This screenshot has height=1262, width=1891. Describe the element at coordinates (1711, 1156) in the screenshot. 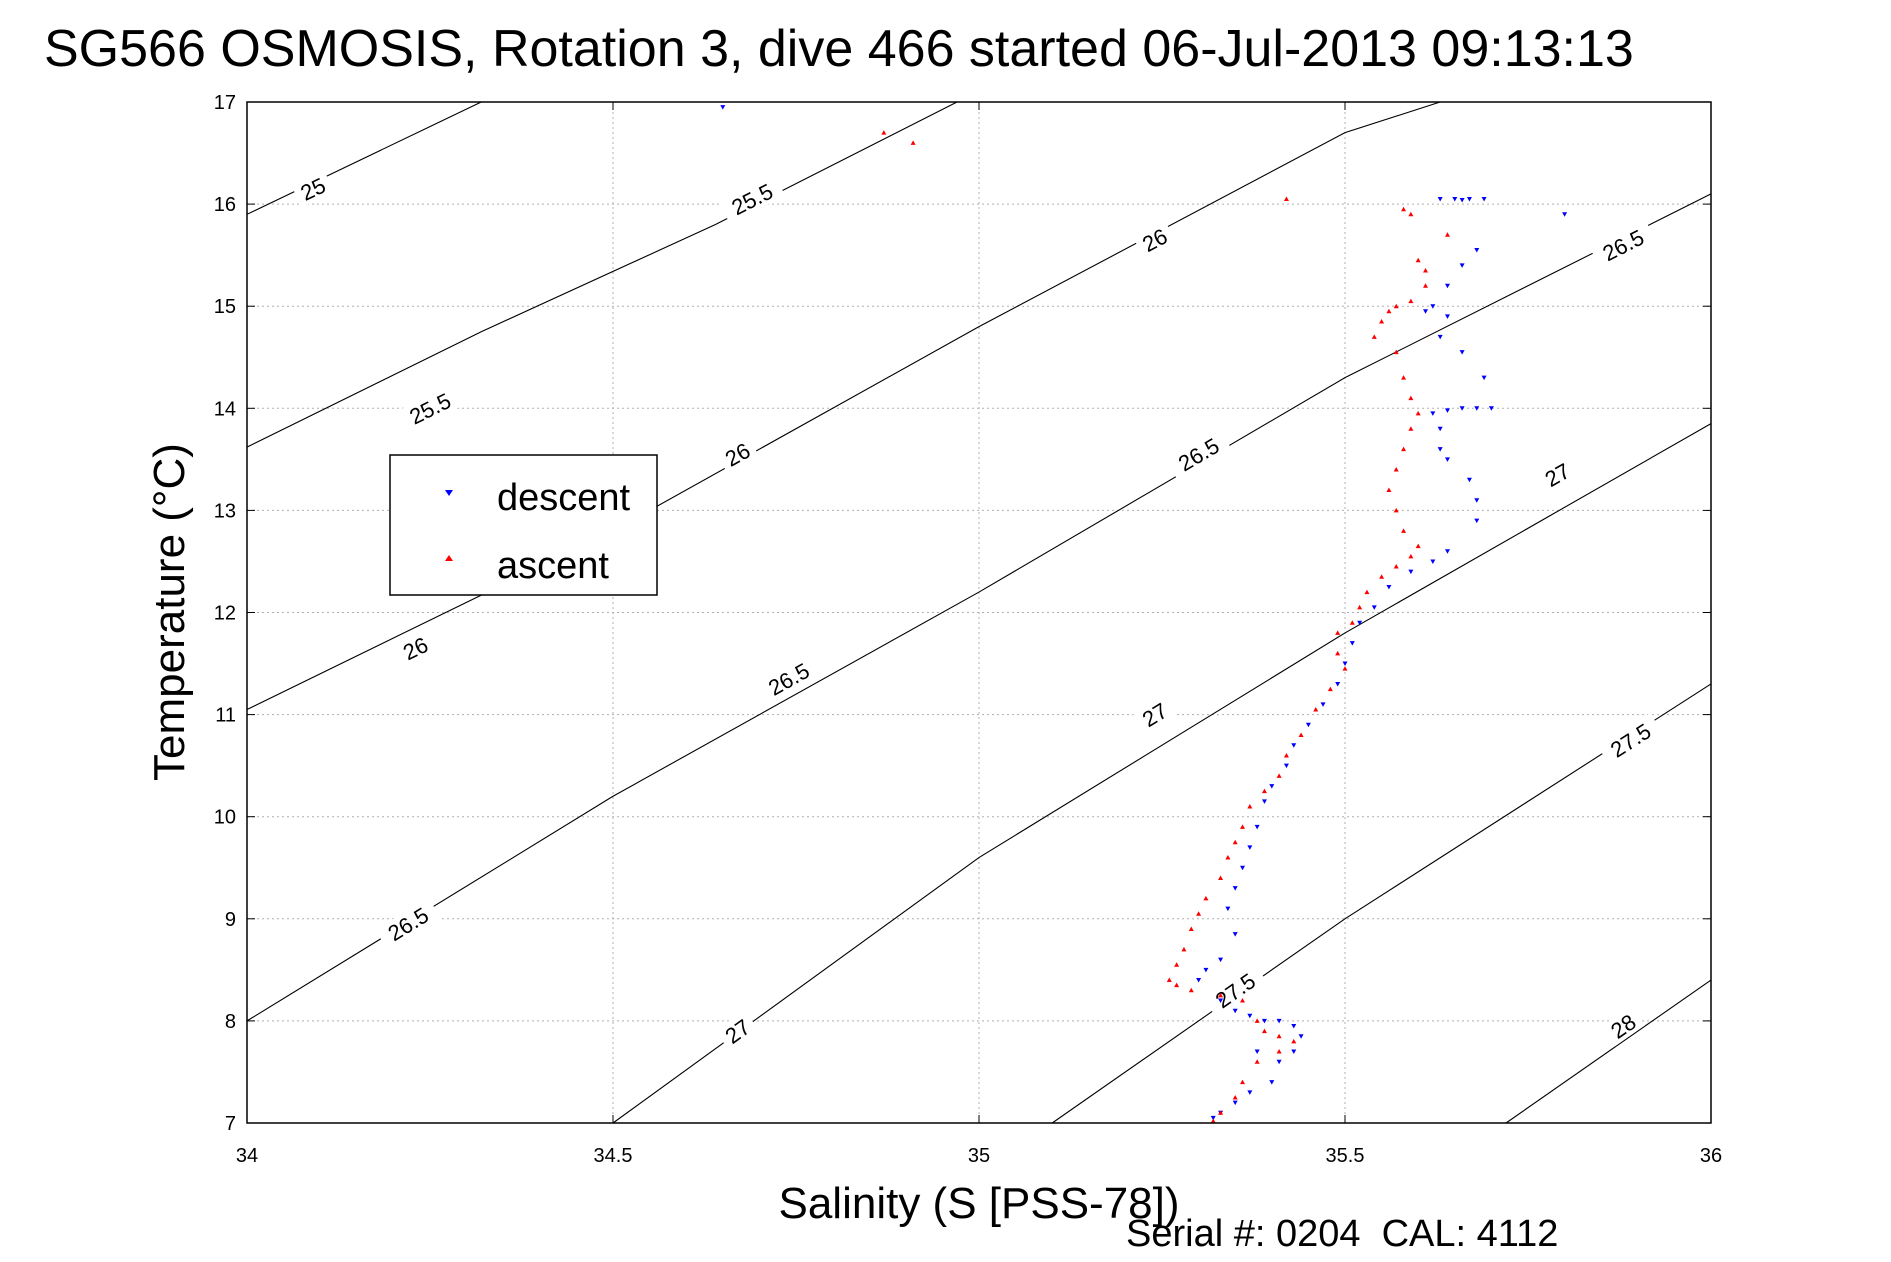

I see `x-tick-label: 36` at that location.